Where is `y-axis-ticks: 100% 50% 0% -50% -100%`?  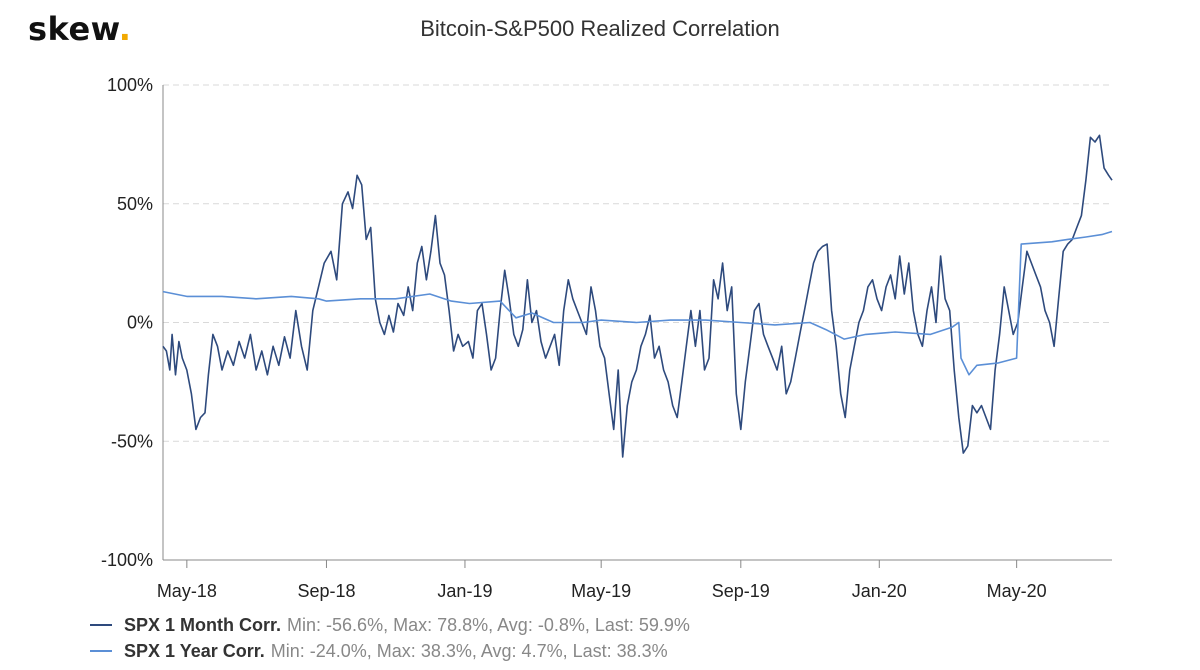 y-axis-ticks: 100% 50% 0% -50% -100% is located at coordinates (132, 322).